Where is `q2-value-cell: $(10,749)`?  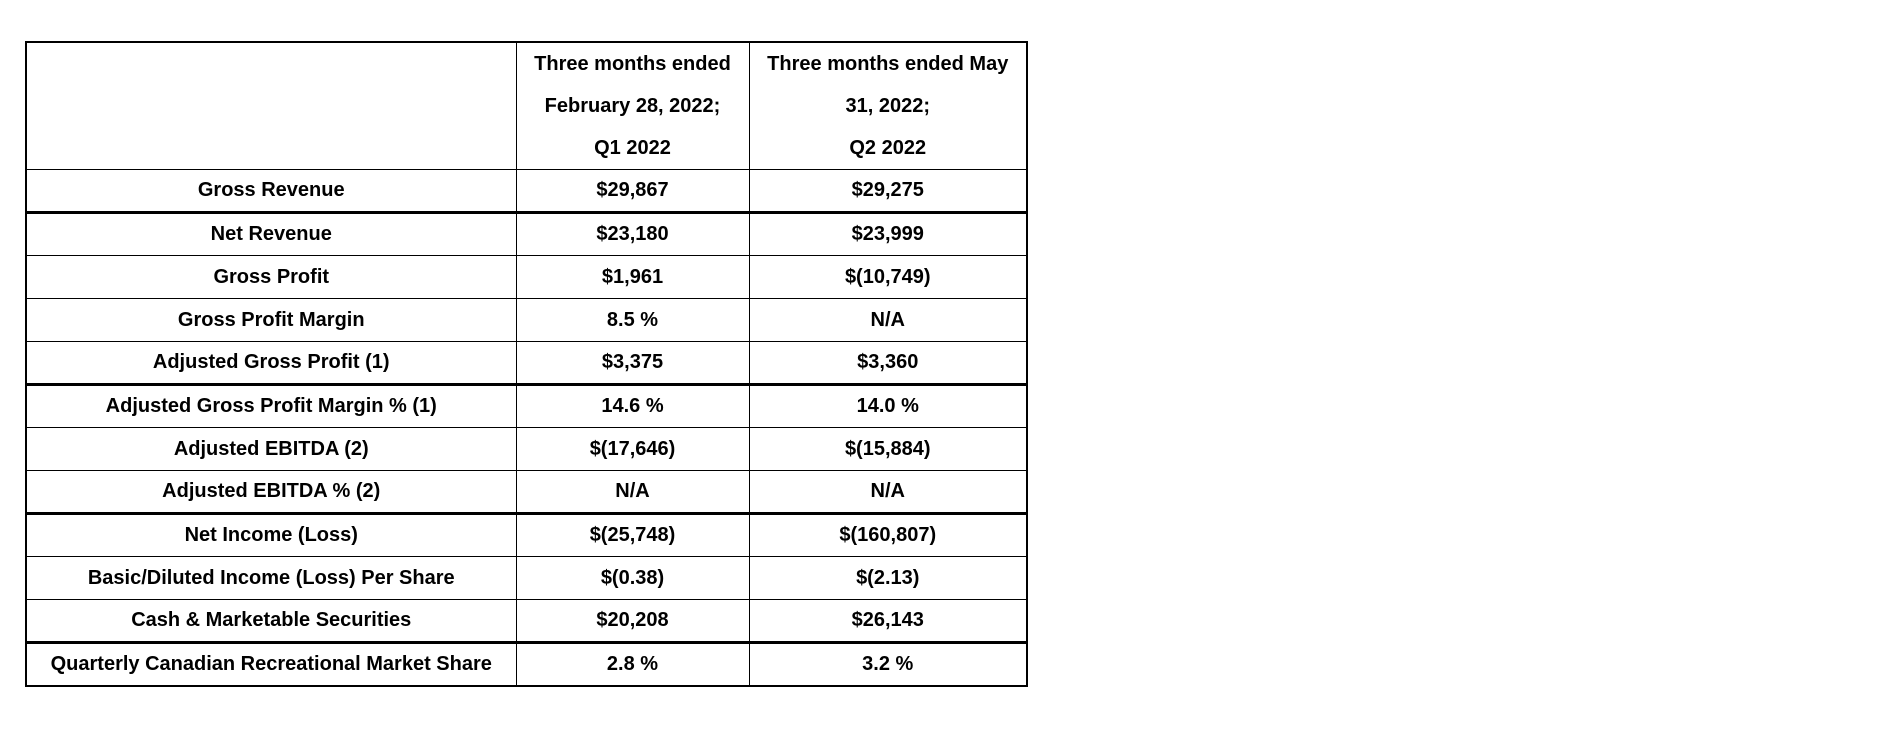 q2-value-cell: $(10,749) is located at coordinates (888, 277).